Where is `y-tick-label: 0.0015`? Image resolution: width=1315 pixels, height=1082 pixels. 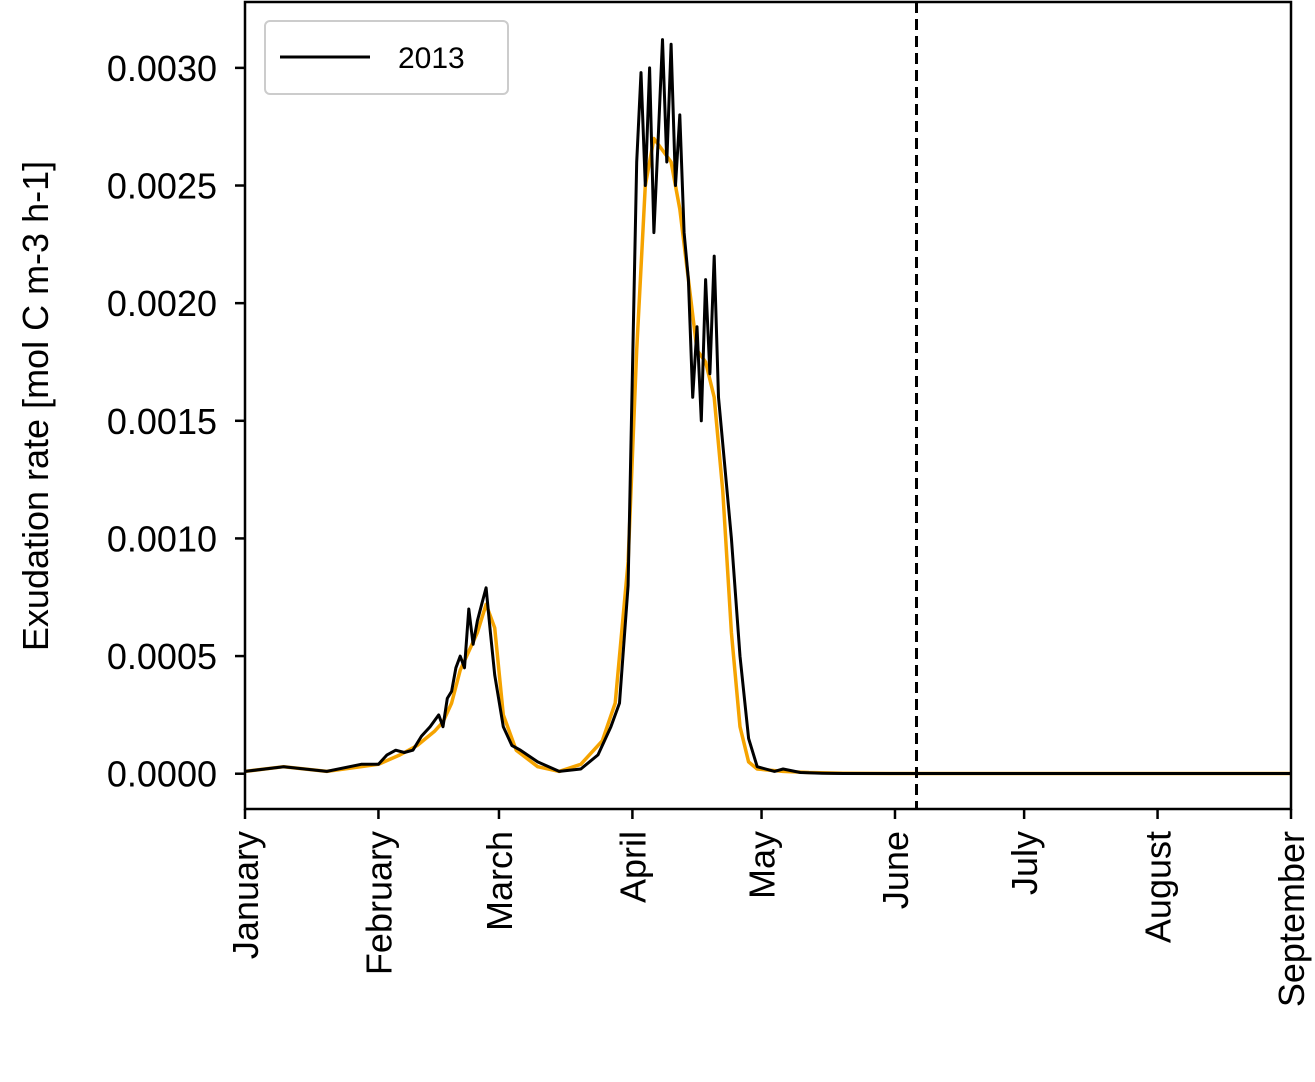
y-tick-label: 0.0015 is located at coordinates (162, 421).